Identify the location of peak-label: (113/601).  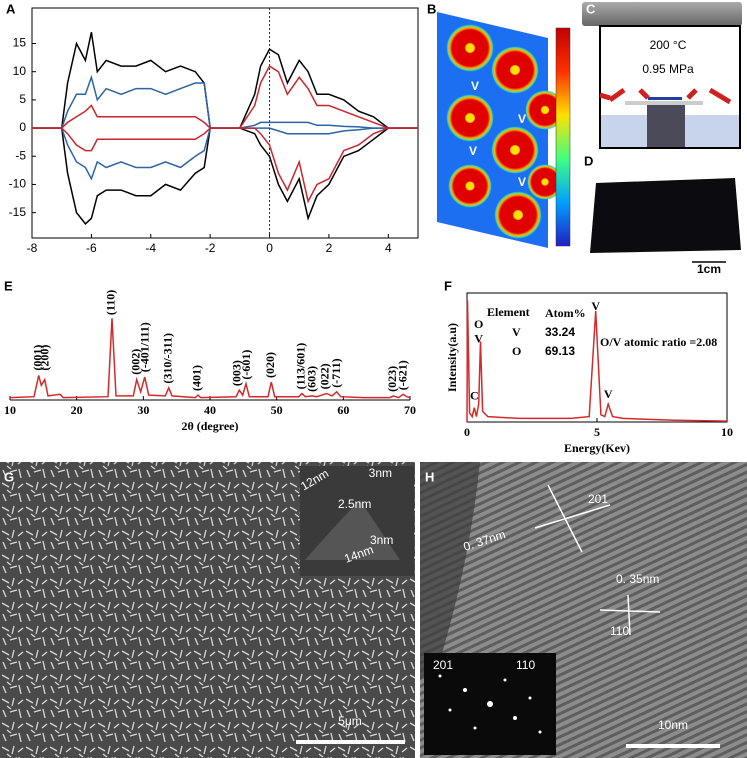
(301, 366).